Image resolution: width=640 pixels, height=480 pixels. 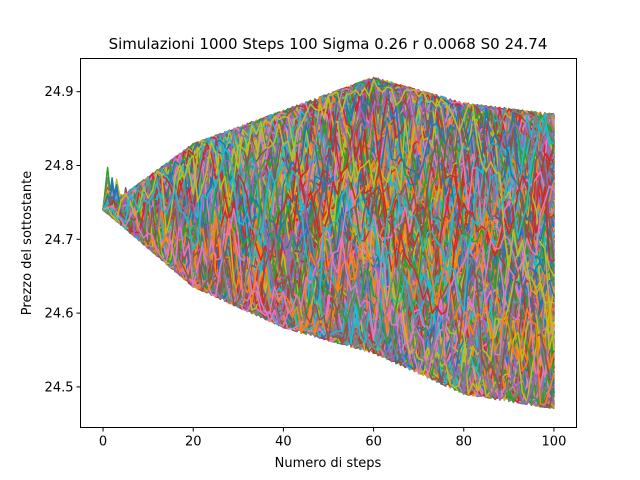 I want to click on x-tick-label: 20, so click(x=193, y=442).